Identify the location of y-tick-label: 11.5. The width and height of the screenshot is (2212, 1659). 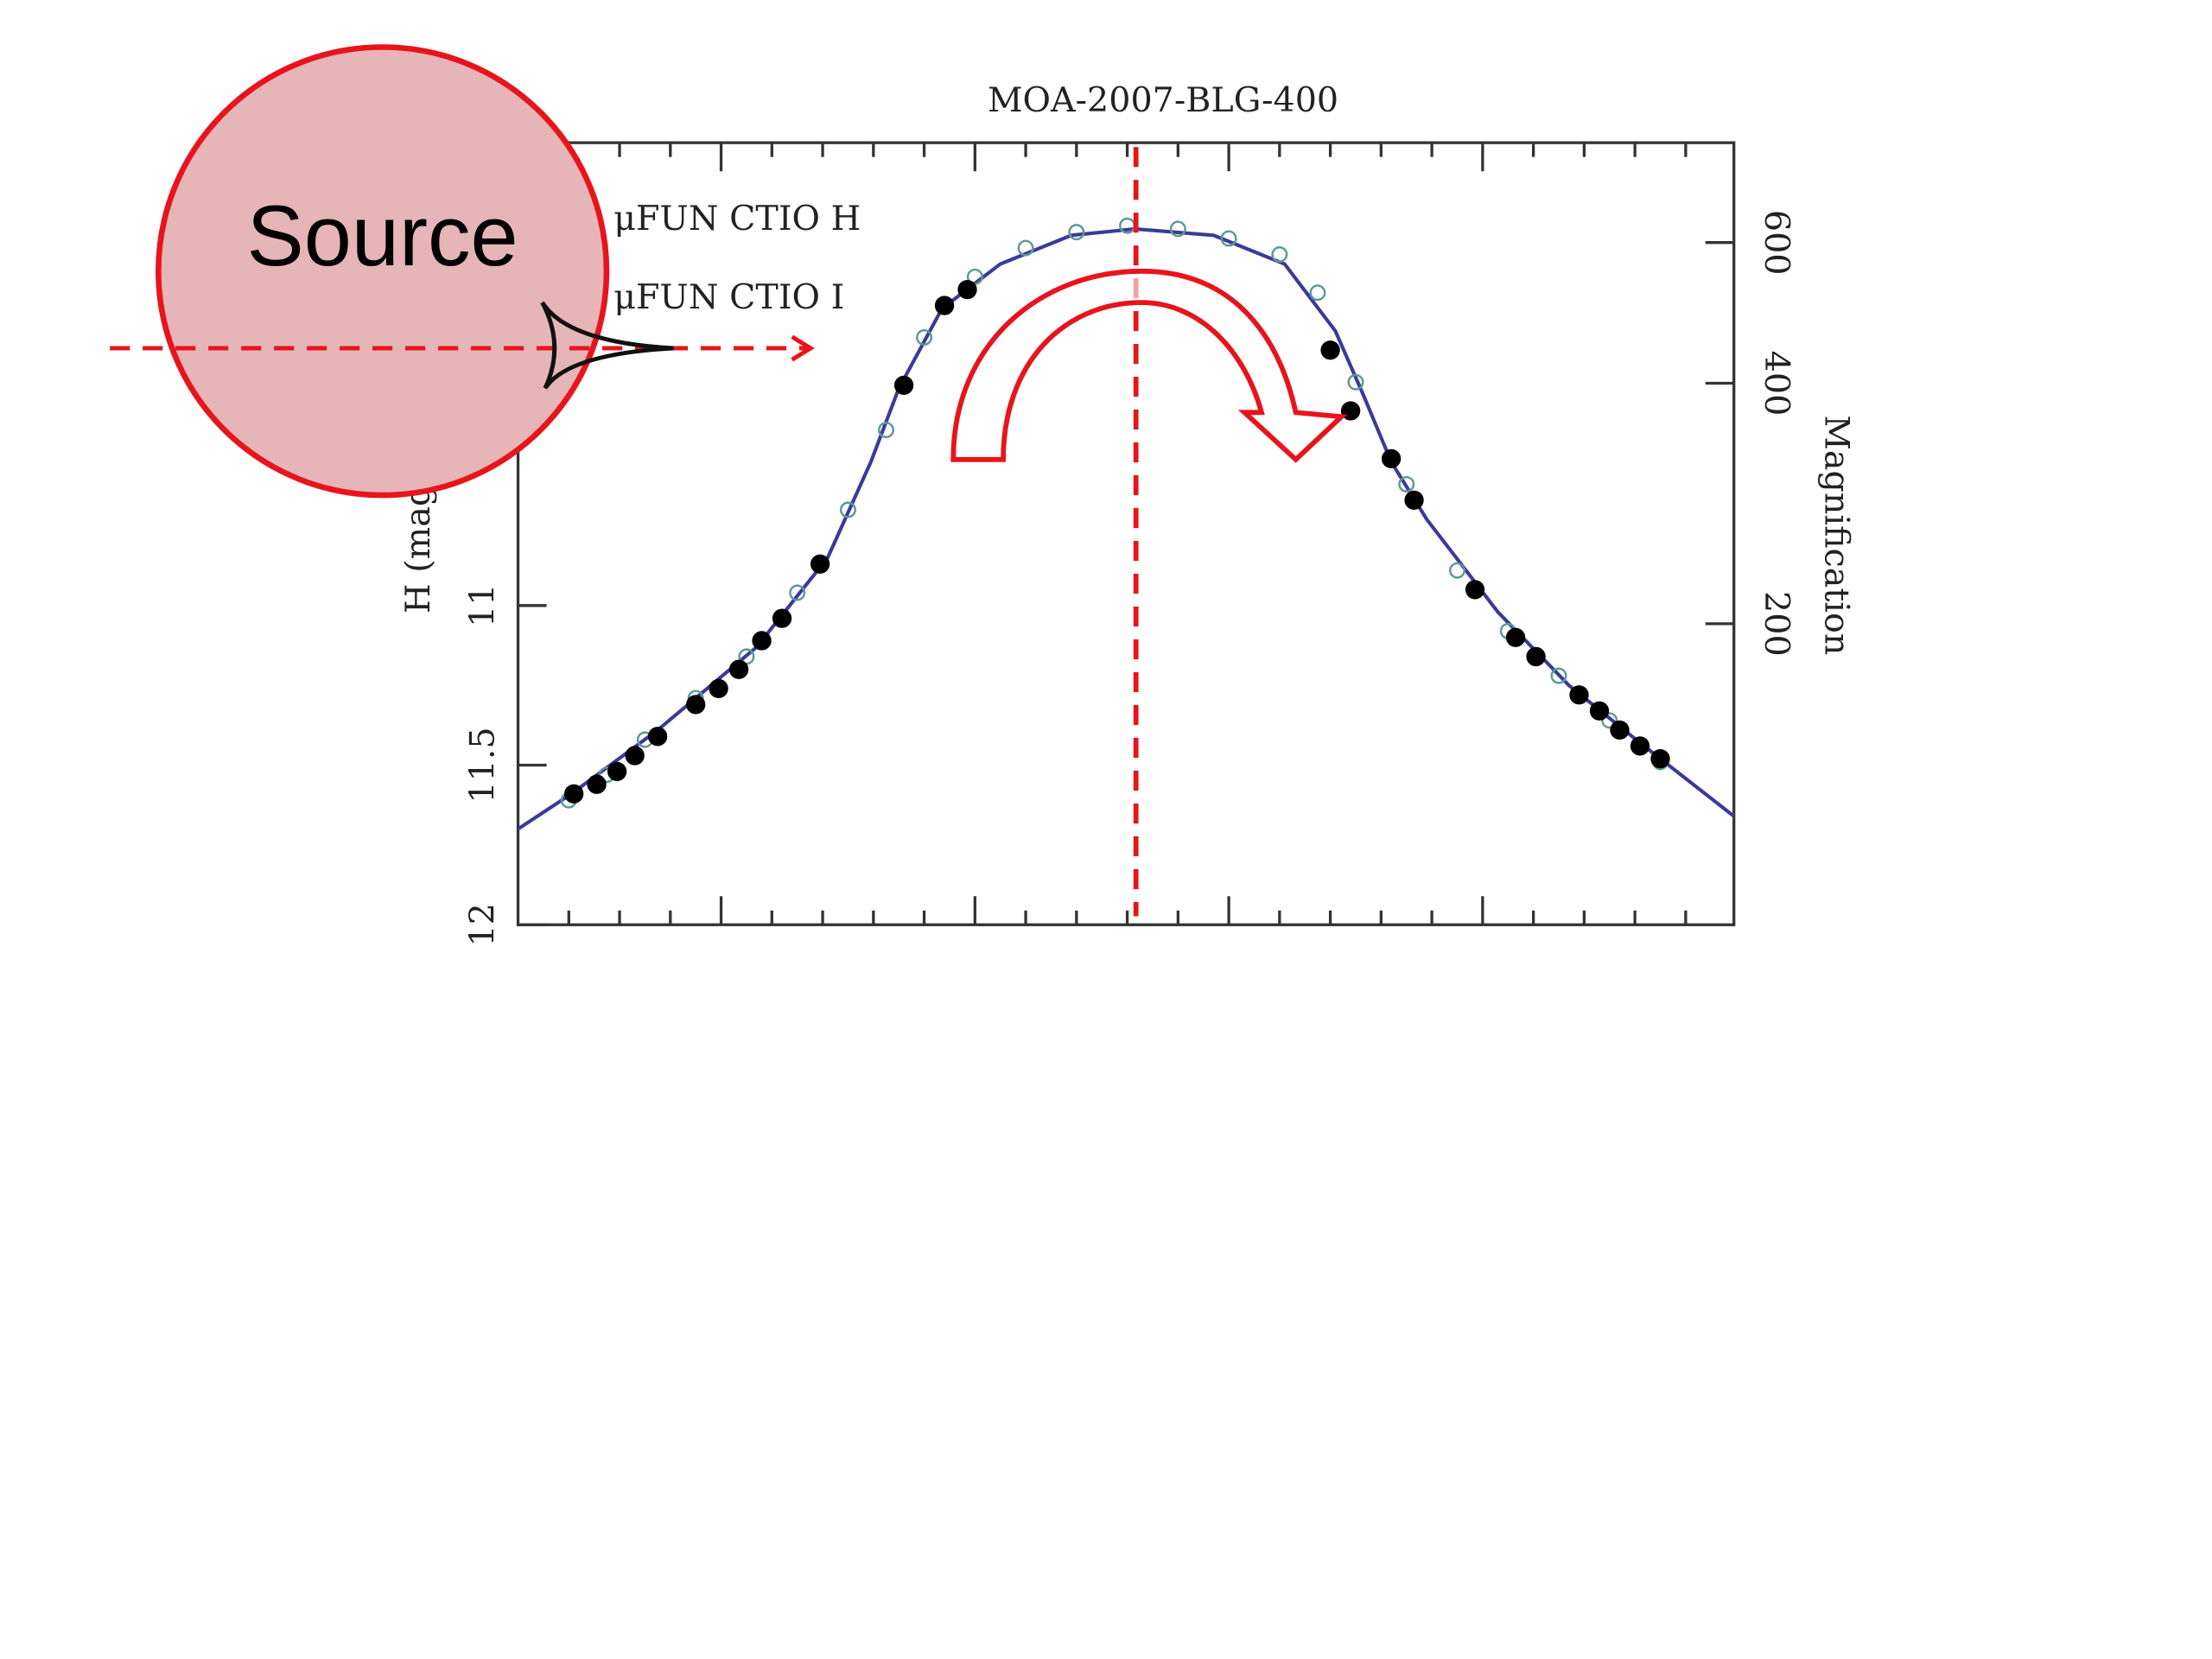
(483, 765).